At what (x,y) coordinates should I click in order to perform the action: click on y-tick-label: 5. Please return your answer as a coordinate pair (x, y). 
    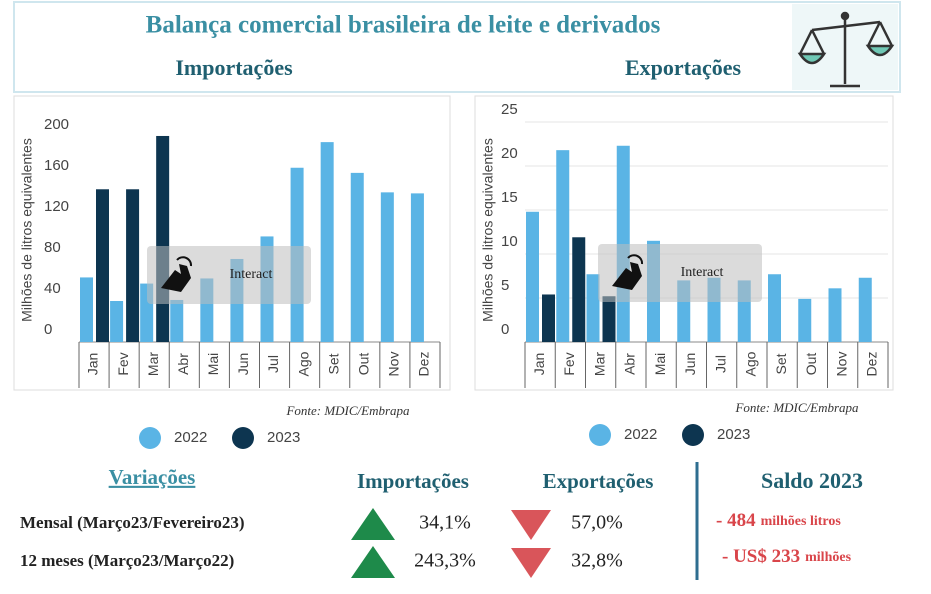
    Looking at the image, I should click on (505, 285).